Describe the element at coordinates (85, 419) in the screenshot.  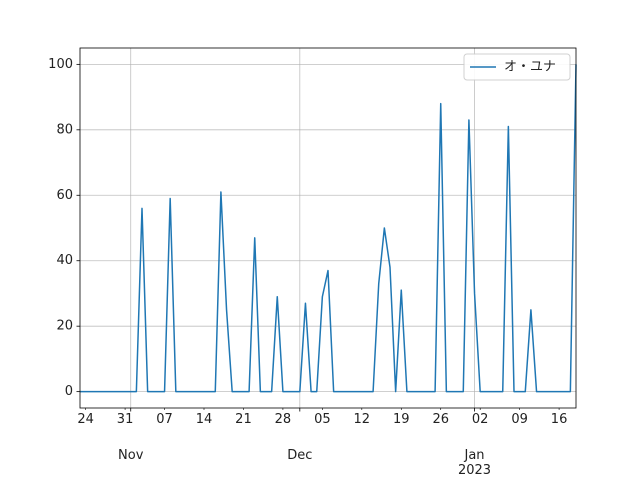
I see `x-tick-label: 24` at that location.